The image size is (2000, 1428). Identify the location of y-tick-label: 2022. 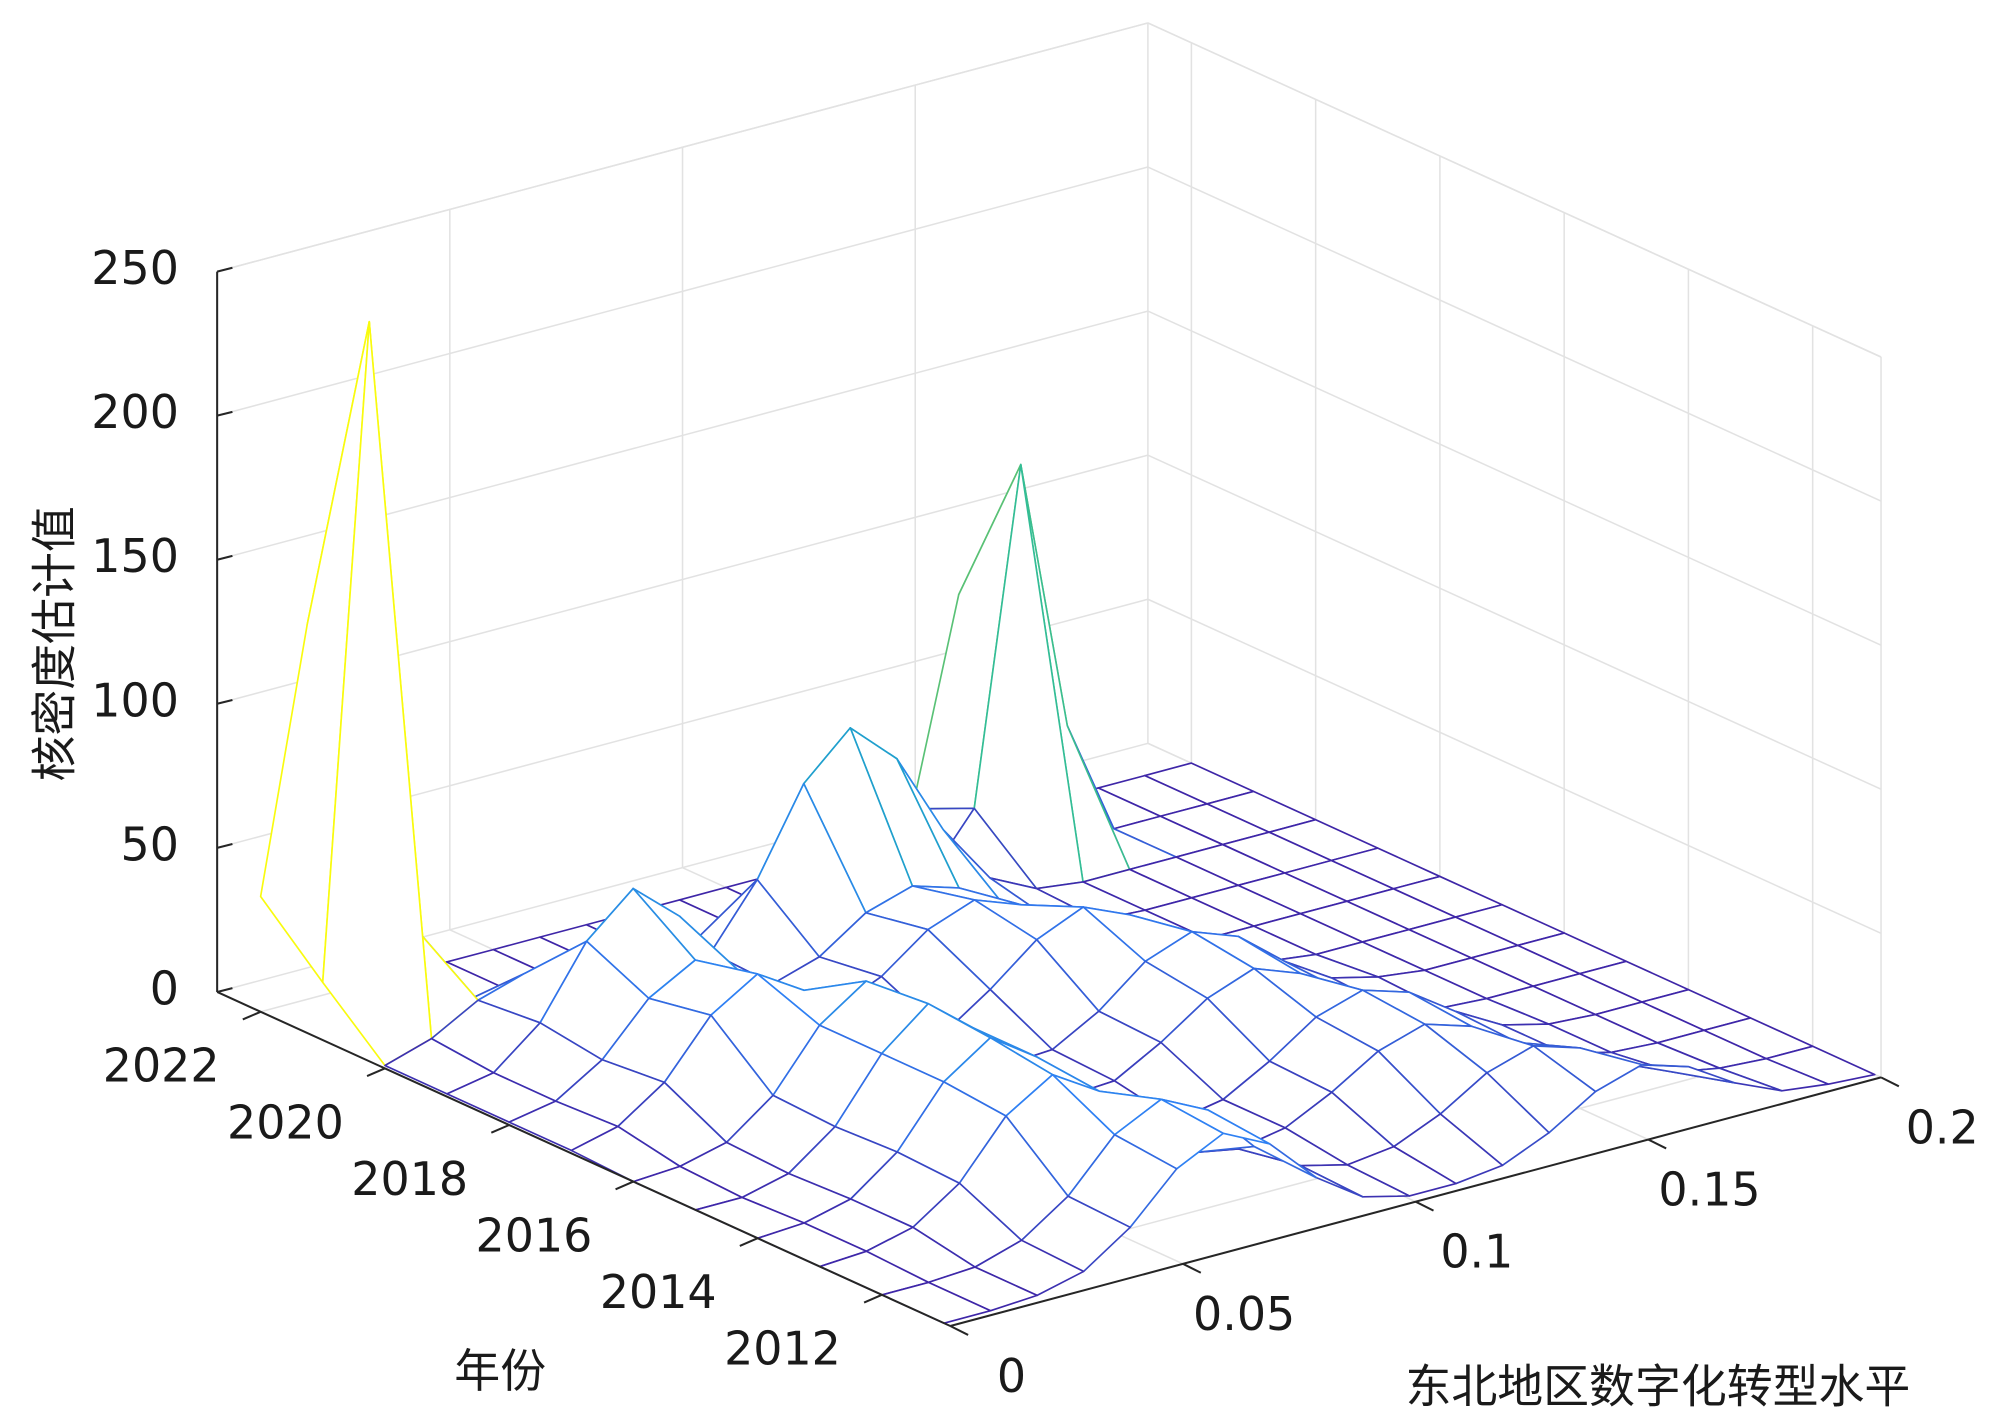
(161, 1066).